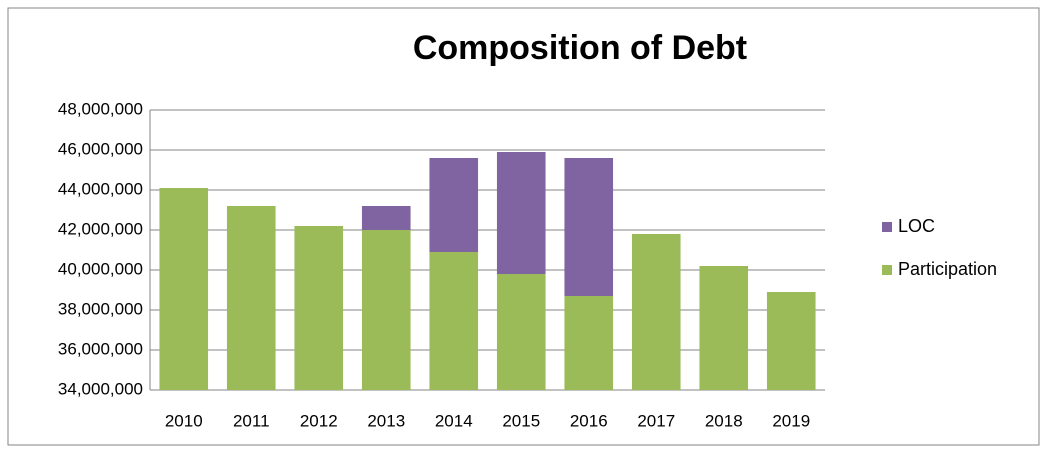 Image resolution: width=1046 pixels, height=453 pixels. What do you see at coordinates (521, 420) in the screenshot?
I see `x-tick-label: 2015` at bounding box center [521, 420].